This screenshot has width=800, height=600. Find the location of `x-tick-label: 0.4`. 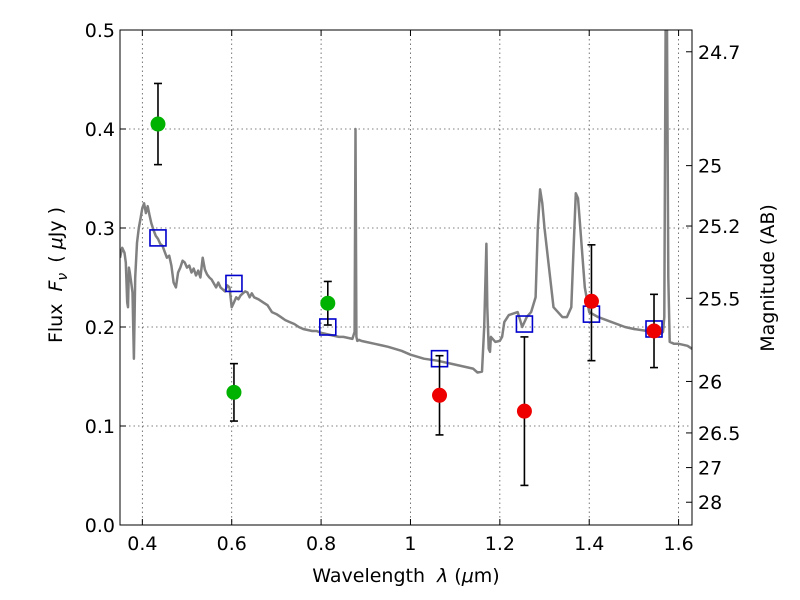

x-tick-label: 0.4 is located at coordinates (142, 544).